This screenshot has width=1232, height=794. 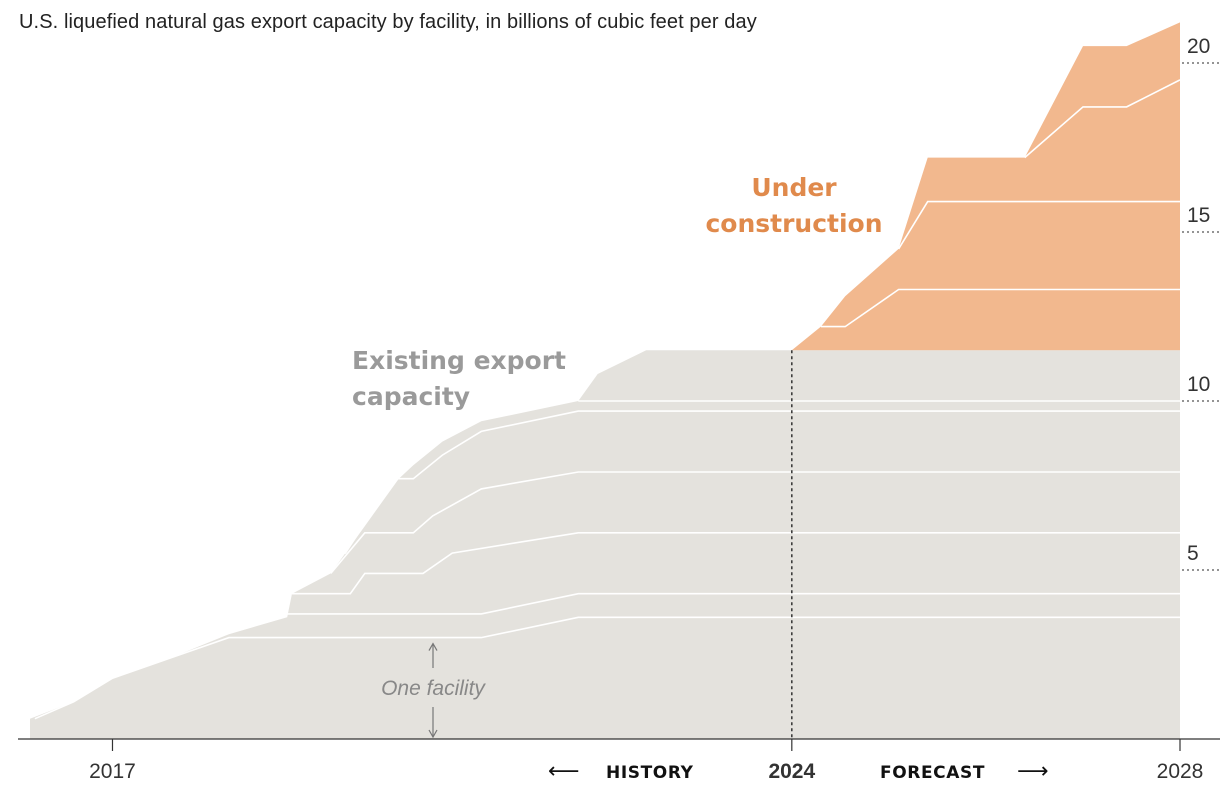 What do you see at coordinates (1198, 46) in the screenshot?
I see `y-tick-label-20: 20` at bounding box center [1198, 46].